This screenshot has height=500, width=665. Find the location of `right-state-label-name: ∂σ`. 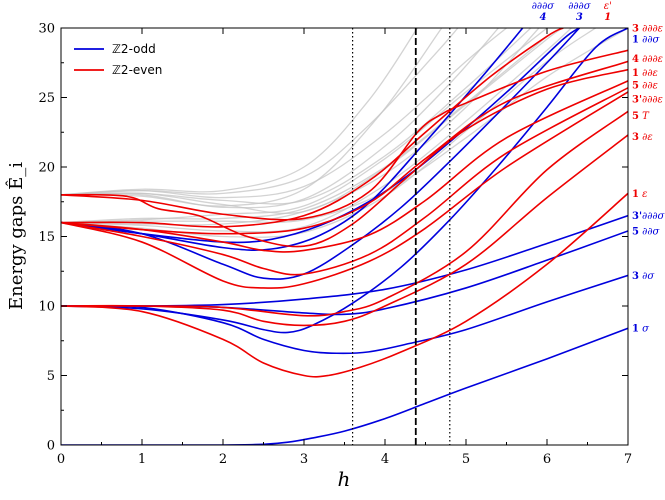

right-state-label-name: ∂σ is located at coordinates (647, 276).